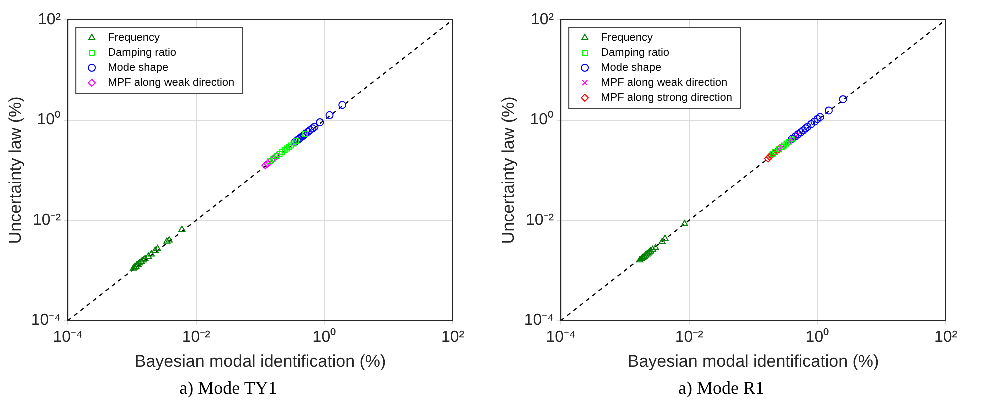 The height and width of the screenshot is (406, 986). I want to click on legend-label: MPF along strong direction, so click(667, 98).